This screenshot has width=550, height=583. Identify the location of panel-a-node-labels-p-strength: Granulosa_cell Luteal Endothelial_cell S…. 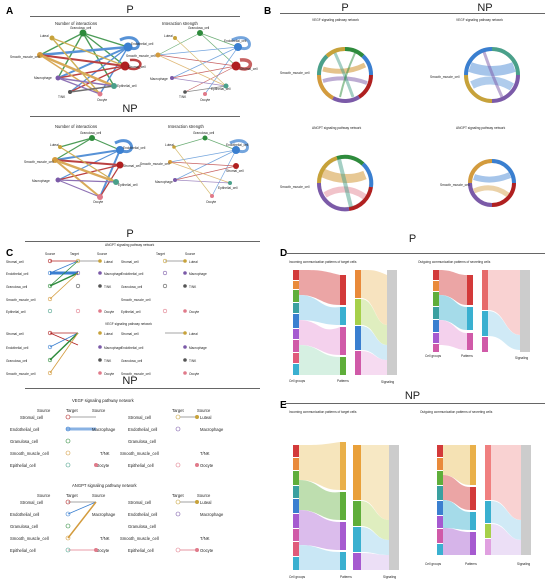
(192, 64).